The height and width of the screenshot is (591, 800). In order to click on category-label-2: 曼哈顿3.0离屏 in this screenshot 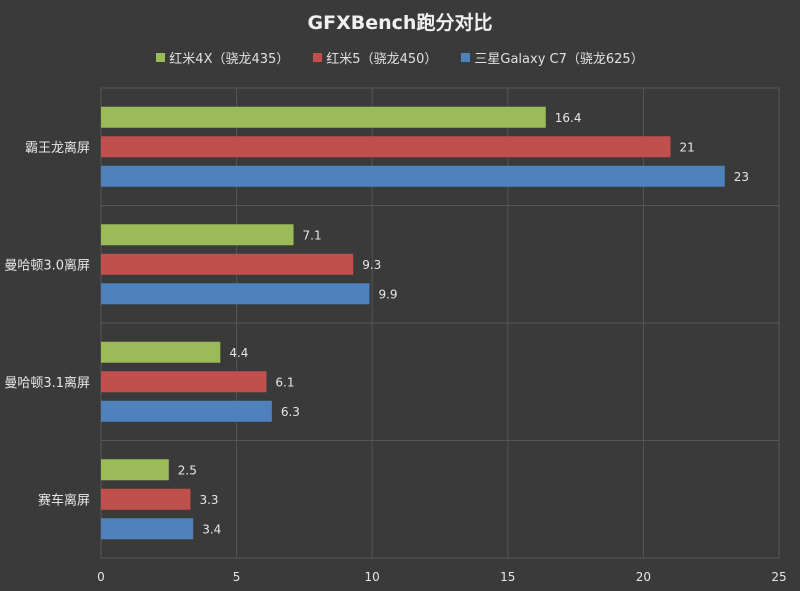, I will do `click(47, 265)`.